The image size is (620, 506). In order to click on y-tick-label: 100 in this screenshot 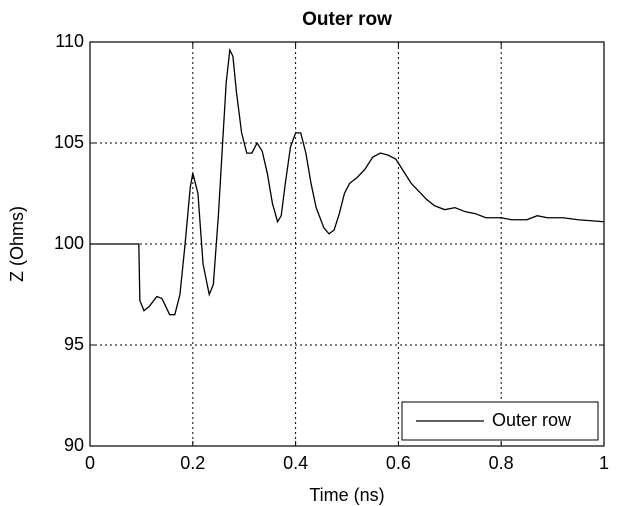, I will do `click(69, 243)`.